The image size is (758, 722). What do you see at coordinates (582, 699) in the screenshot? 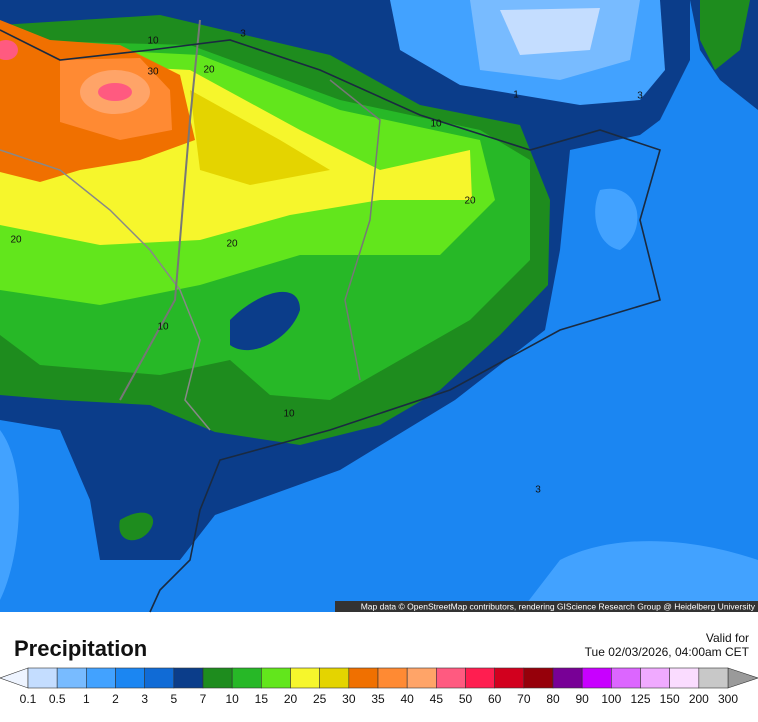
I see `legend-tick-label: 90` at bounding box center [582, 699].